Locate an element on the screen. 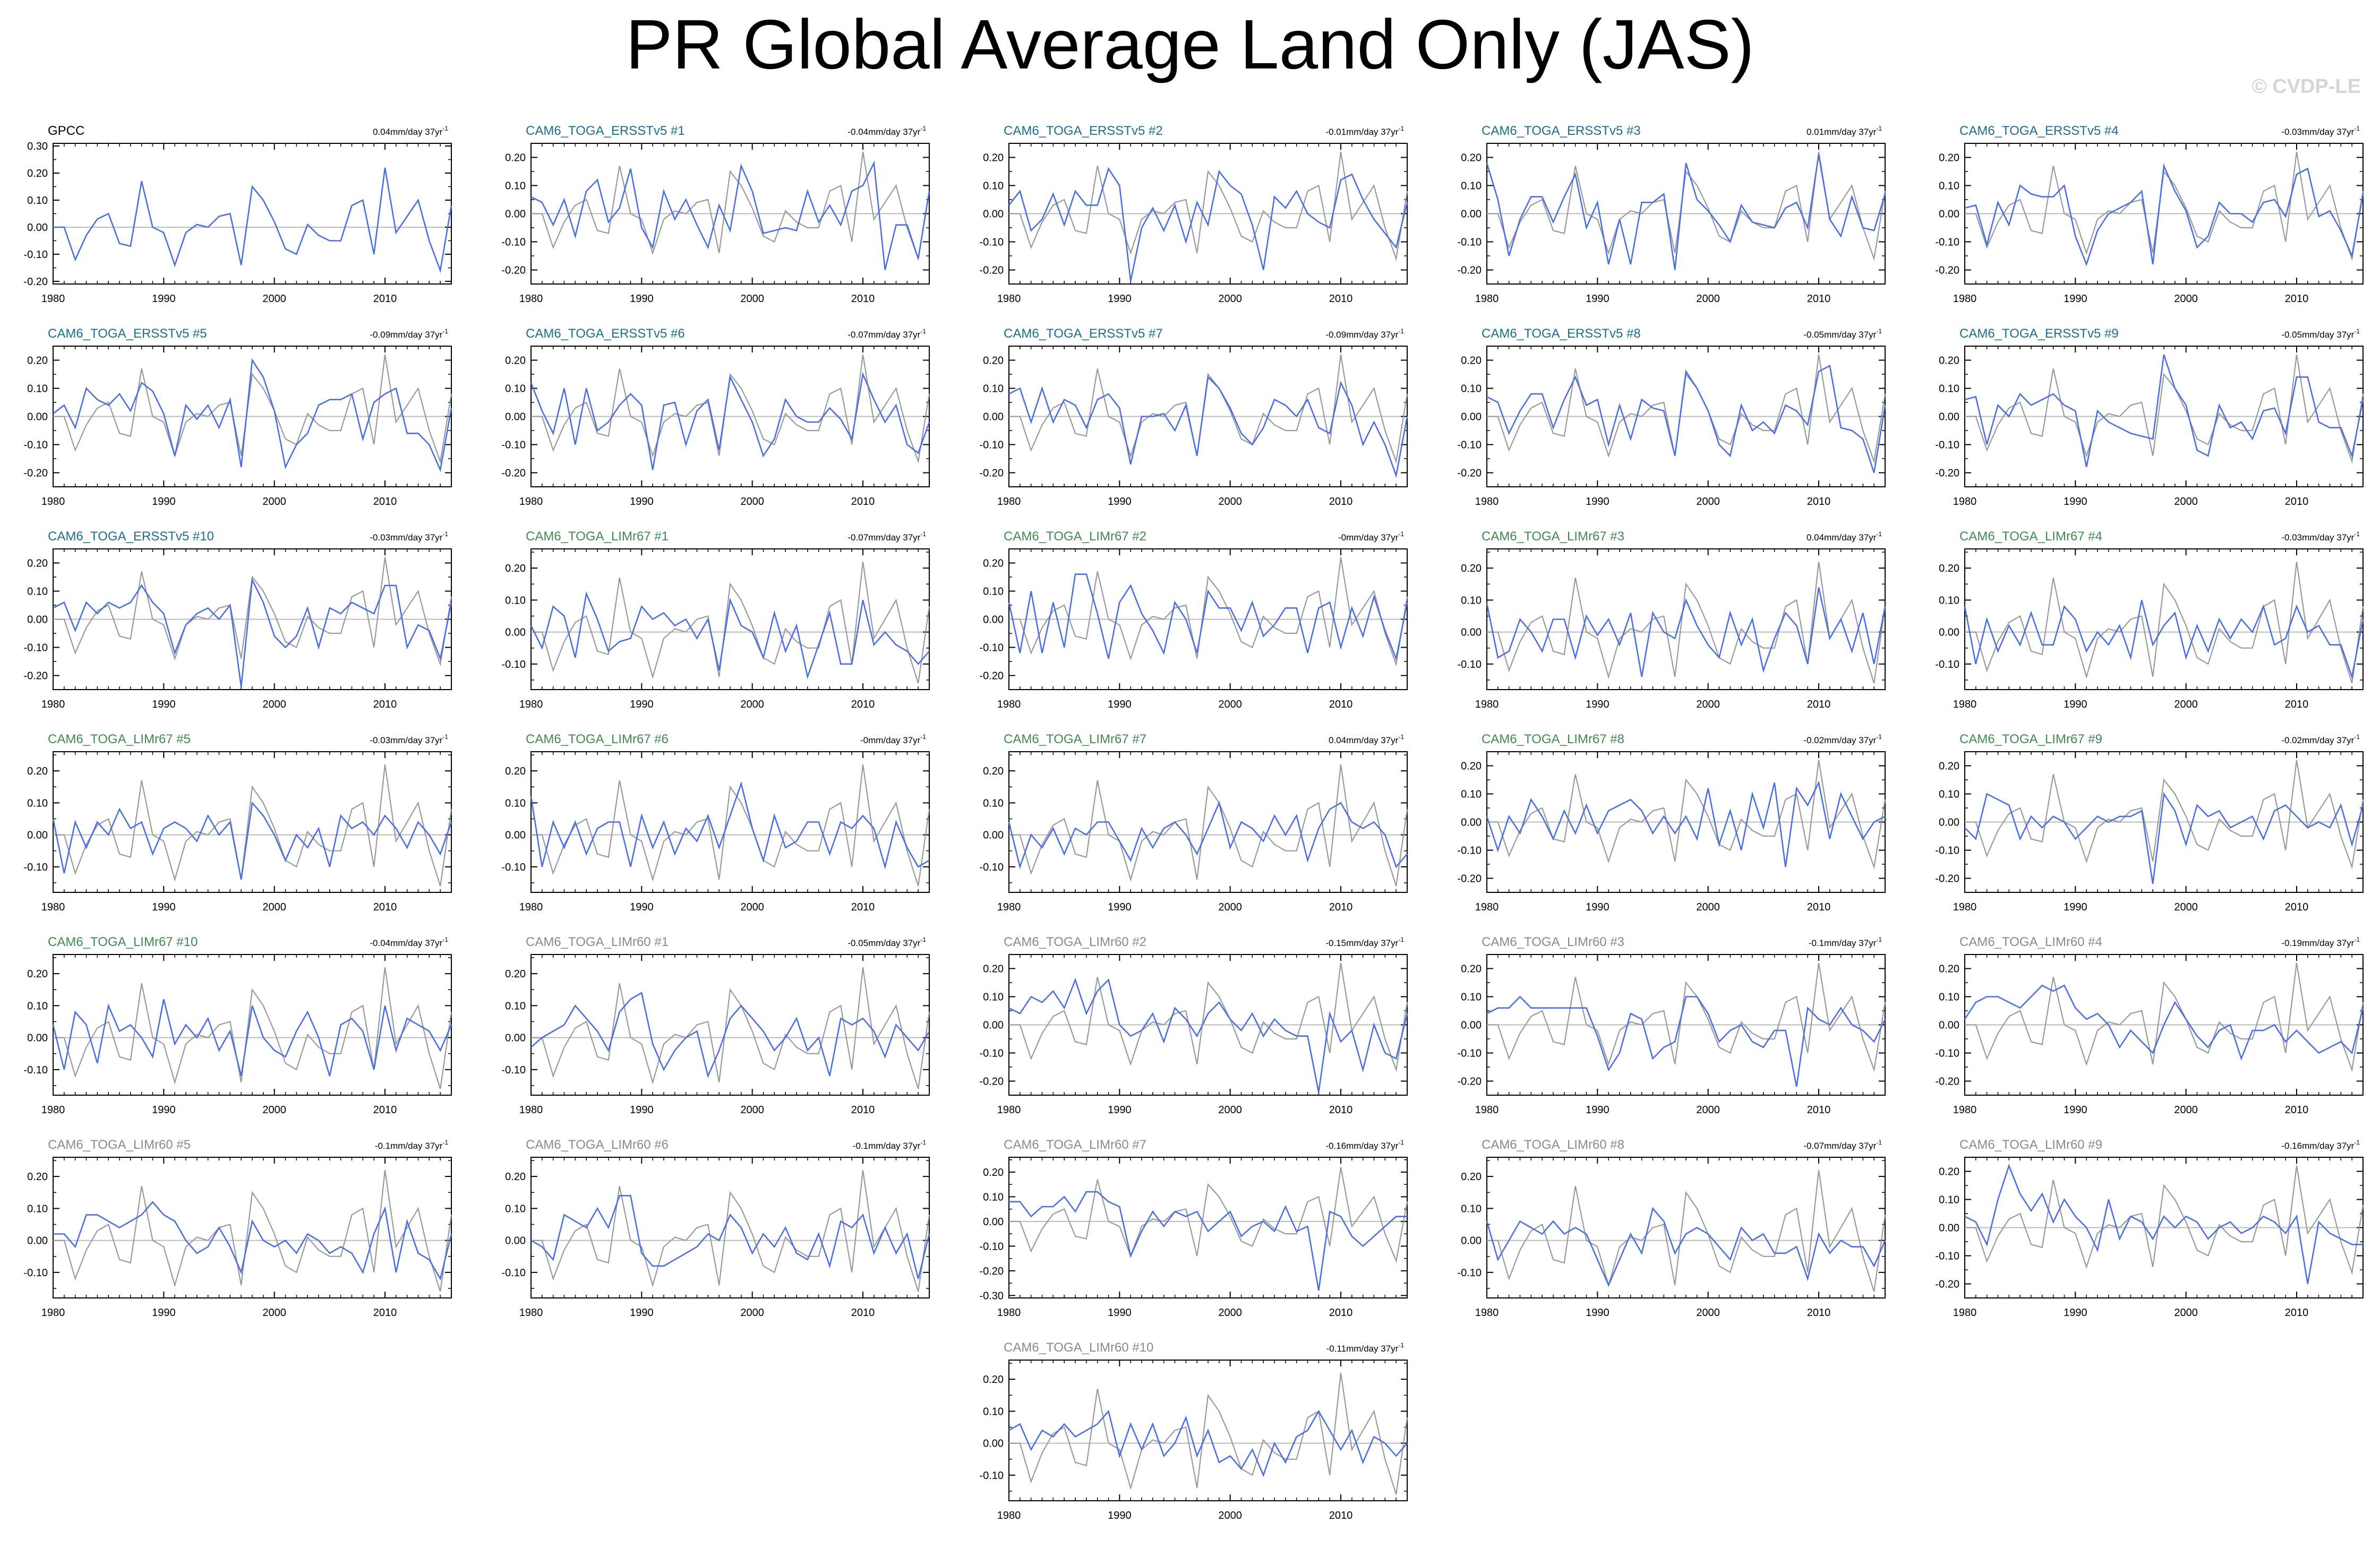  panel-title: CAM6_TOGA_LIMr67 #1 is located at coordinates (597, 536).